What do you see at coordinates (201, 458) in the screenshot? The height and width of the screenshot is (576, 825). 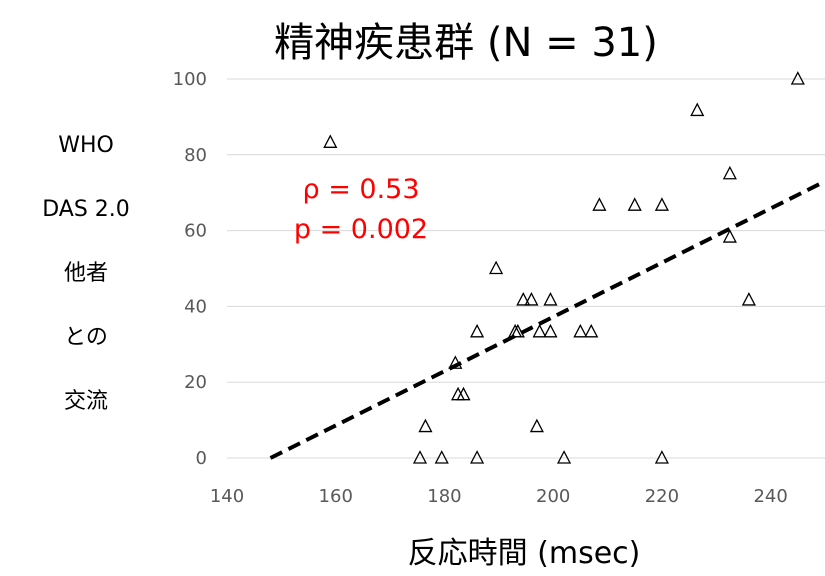 I see `y-tick-label: 0` at bounding box center [201, 458].